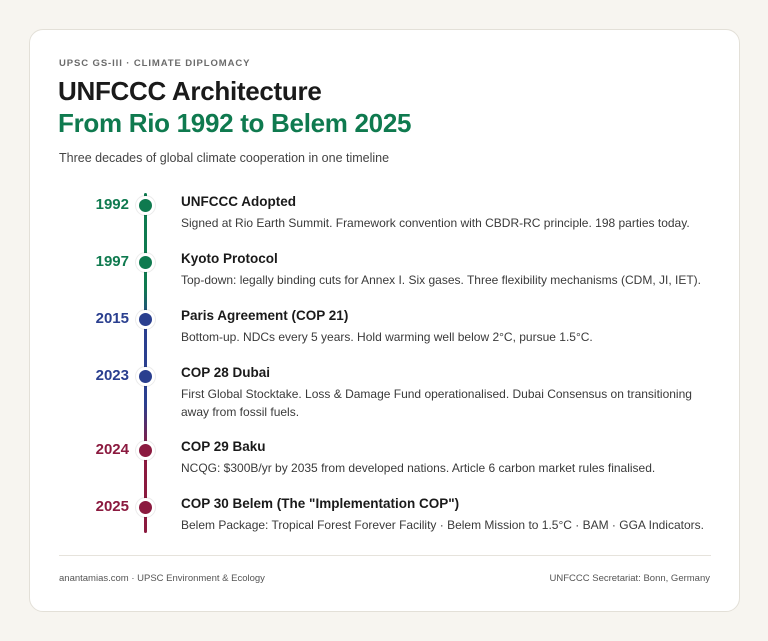  Describe the element at coordinates (320, 503) in the screenshot. I see `timeline-event-title: COP 30 Belem (The "Implementation COP")` at that location.